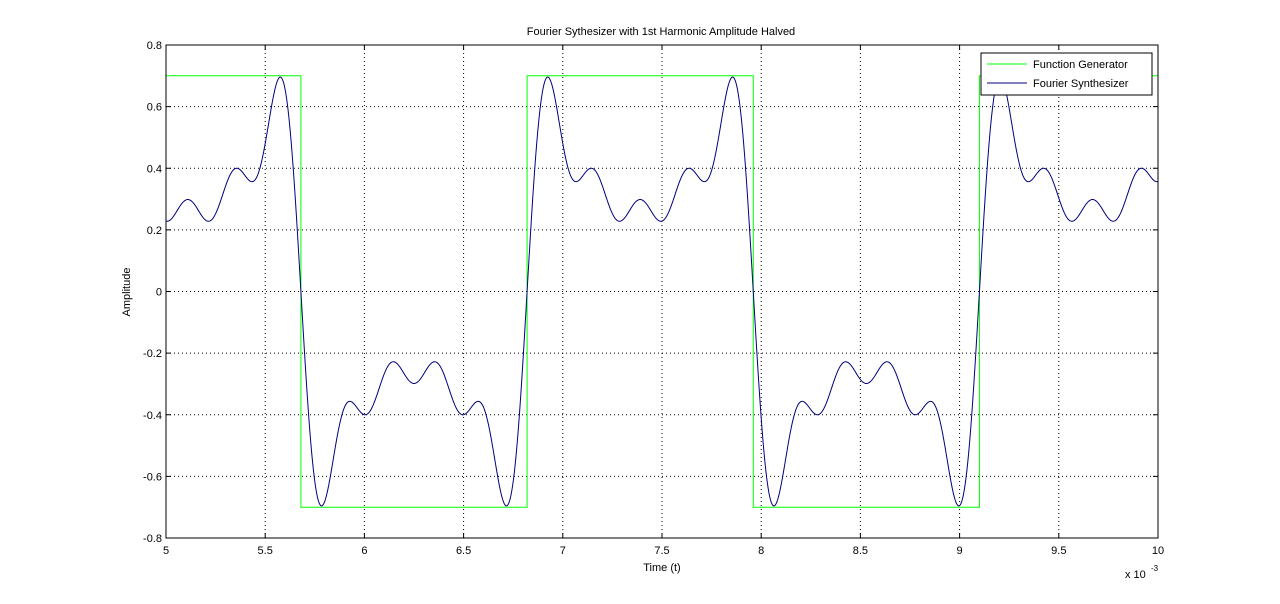 This screenshot has width=1280, height=604. What do you see at coordinates (159, 293) in the screenshot?
I see `y-tick-label: 0` at bounding box center [159, 293].